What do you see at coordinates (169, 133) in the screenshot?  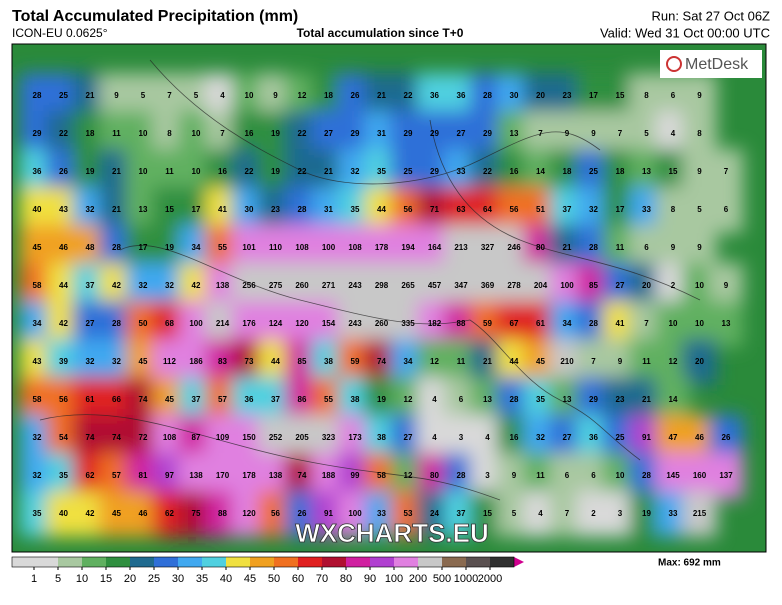 I see `grid-label: 8` at bounding box center [169, 133].